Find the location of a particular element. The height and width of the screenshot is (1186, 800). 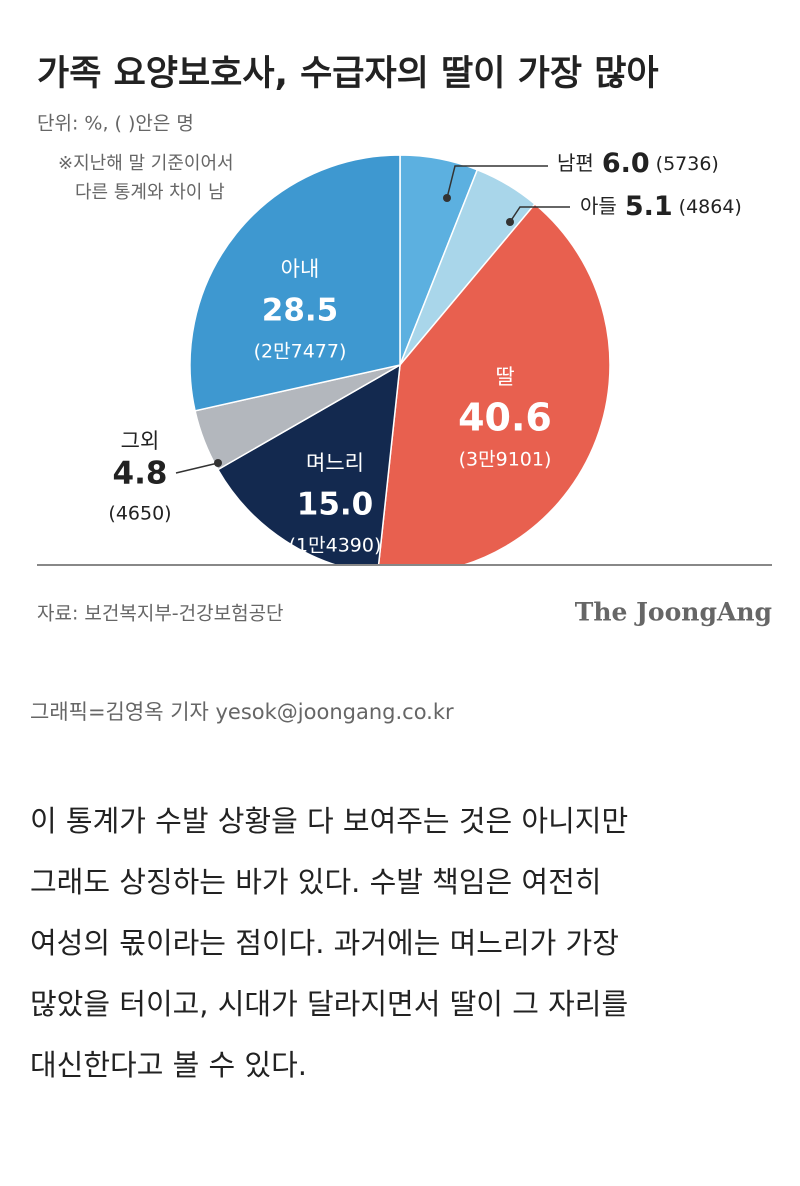

slice-label-part: (4864) is located at coordinates (710, 207).